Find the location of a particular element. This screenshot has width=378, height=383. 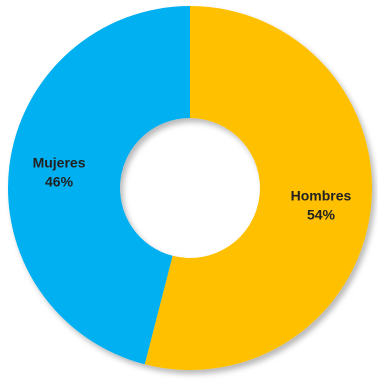

slice-label-mujeres: Mujeres is located at coordinates (59, 162).